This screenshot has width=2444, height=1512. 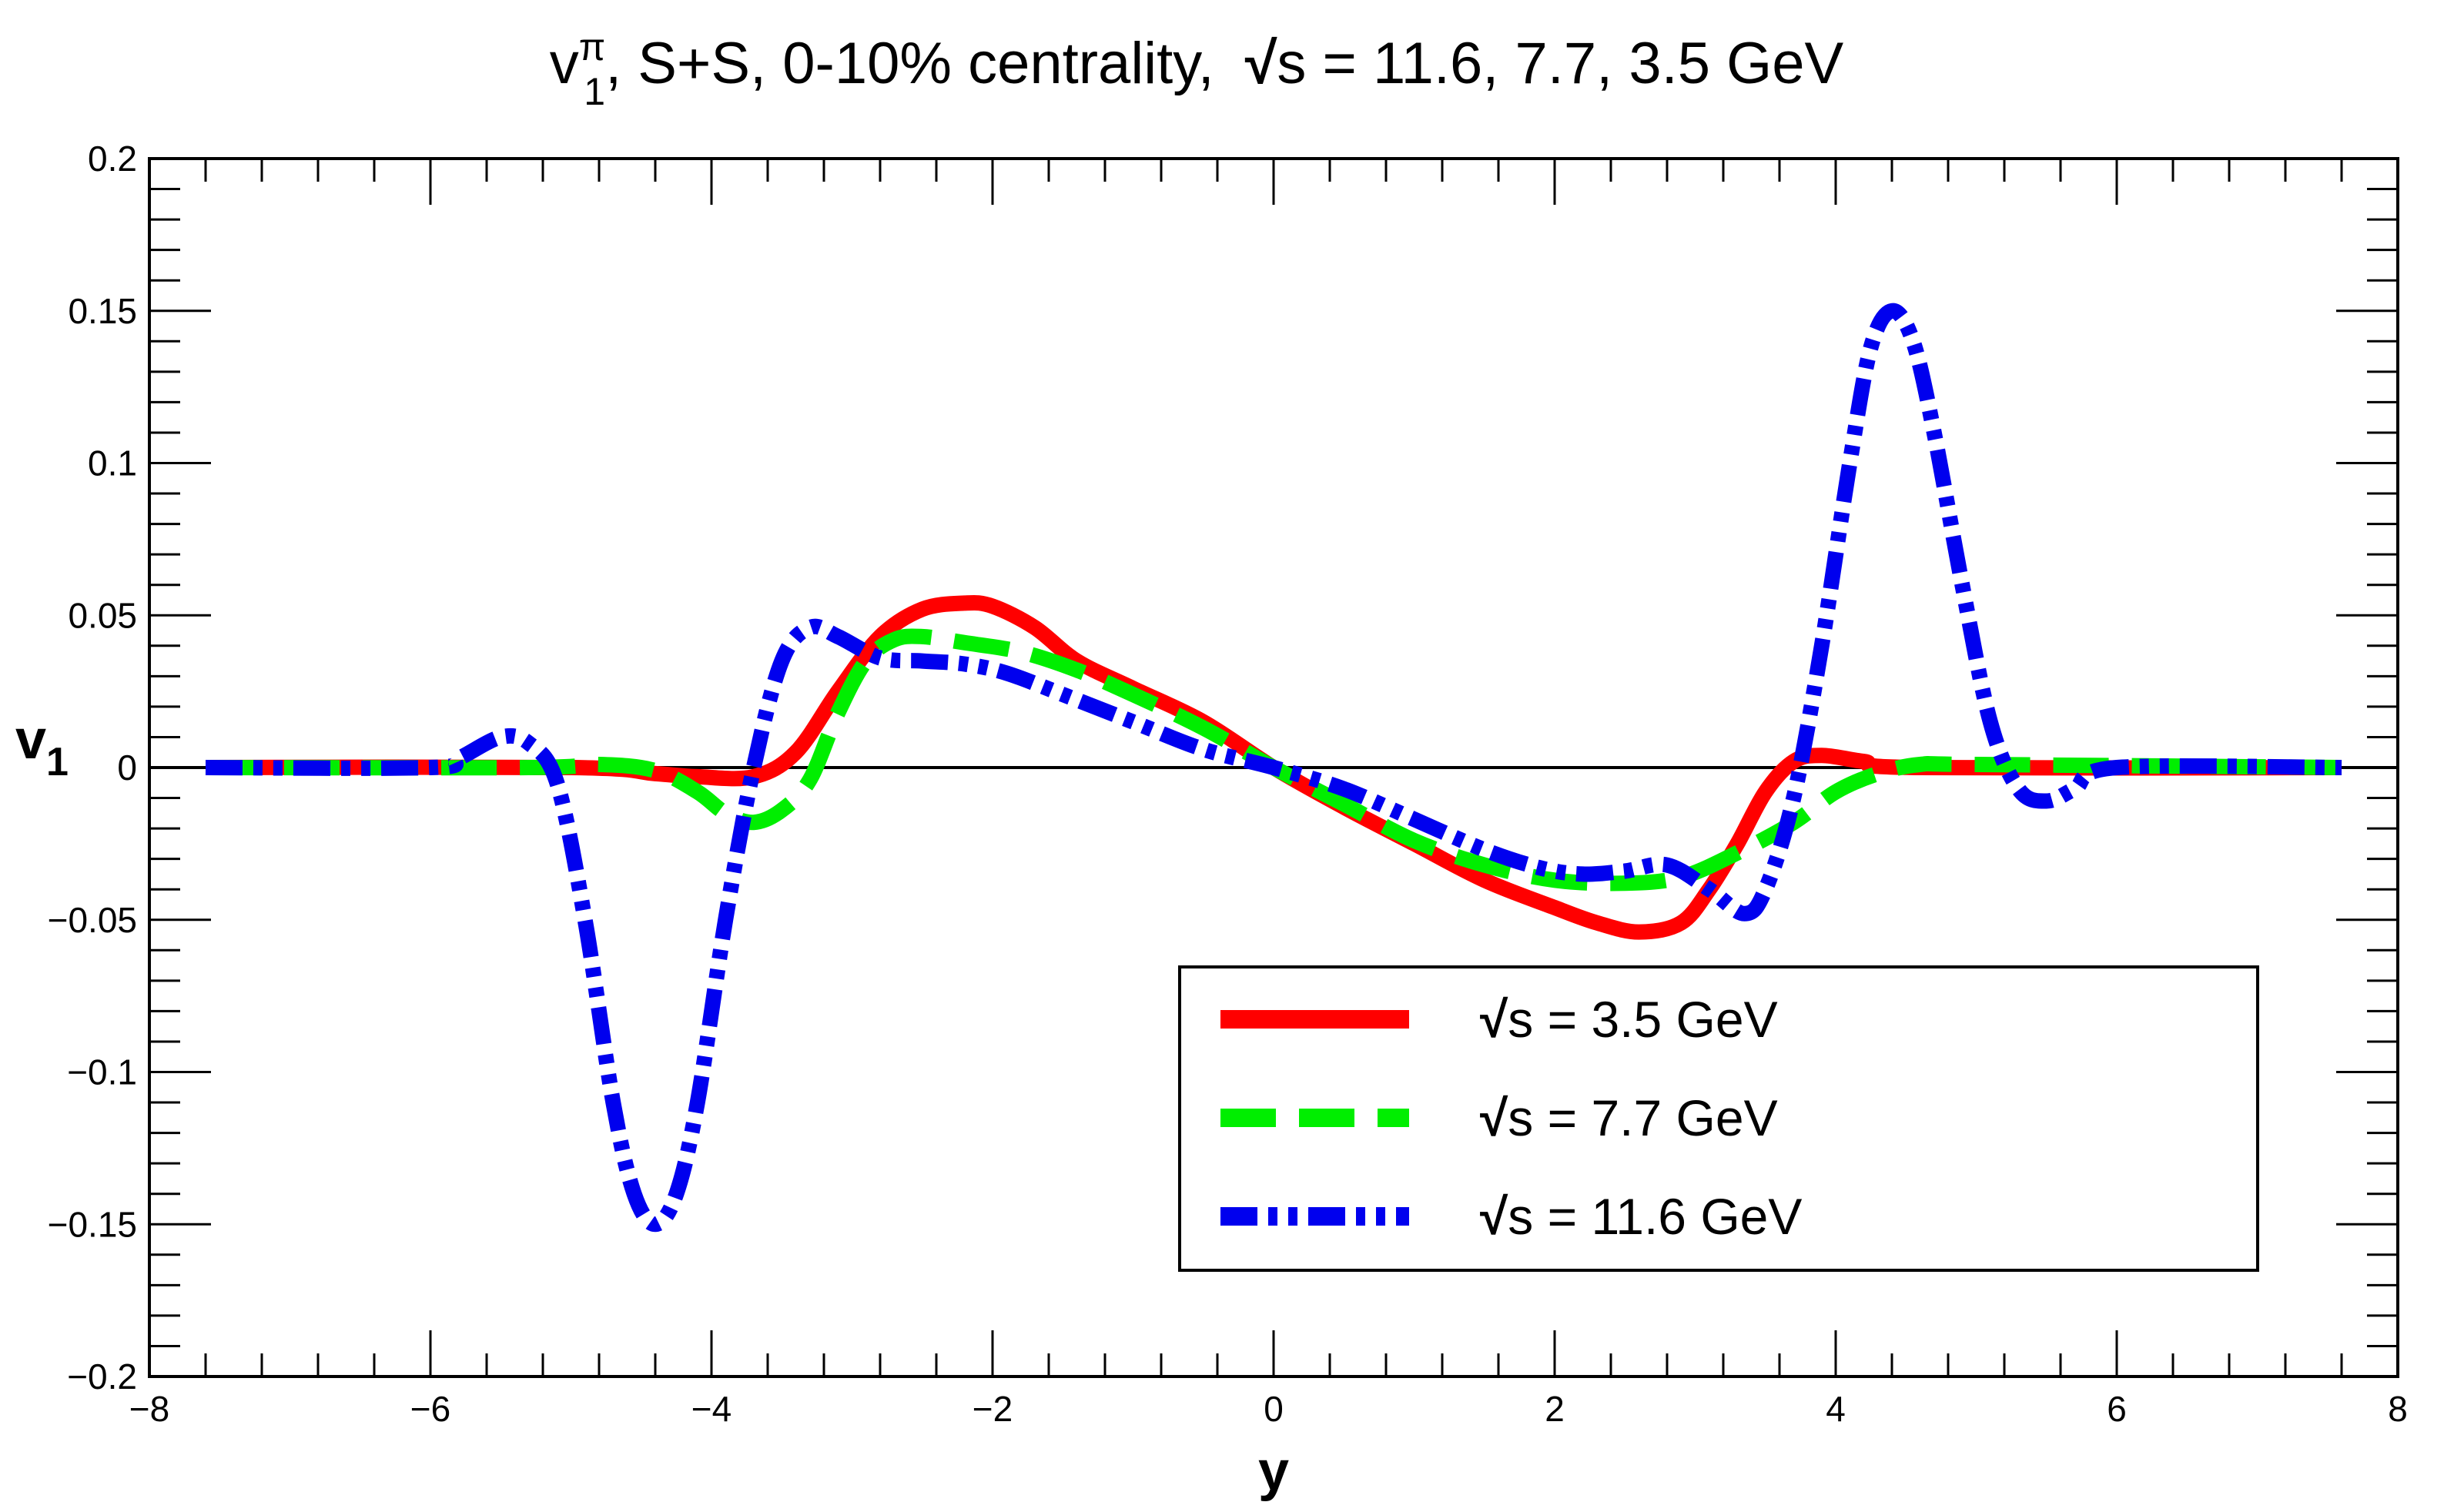 I want to click on y-tick-label: 0.05, so click(x=102, y=615).